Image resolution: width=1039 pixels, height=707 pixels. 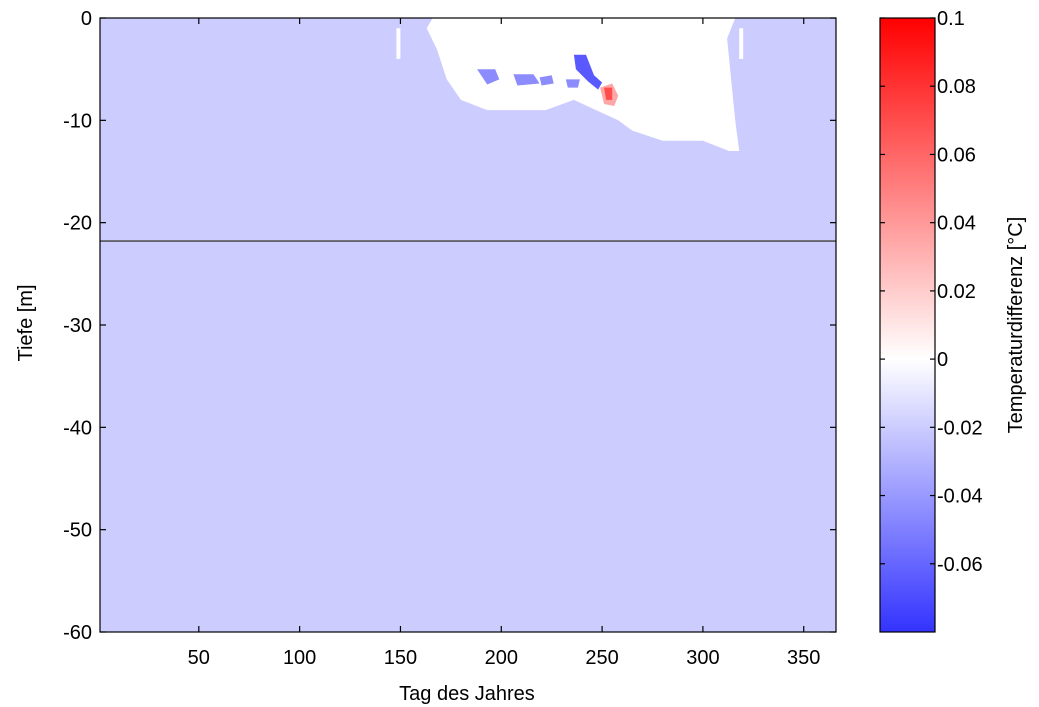 I want to click on y-tick-label: 0, so click(x=86, y=19).